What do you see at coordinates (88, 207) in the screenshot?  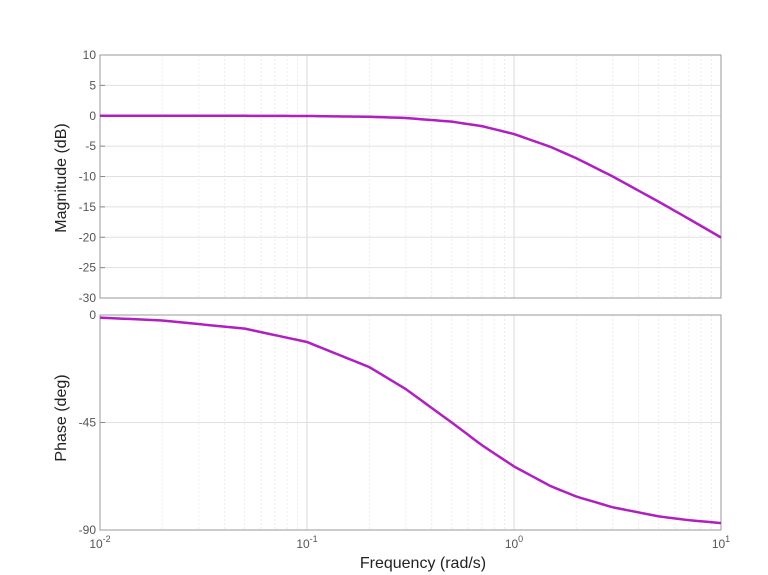 I see `magnitude-y-tick-label: -15` at bounding box center [88, 207].